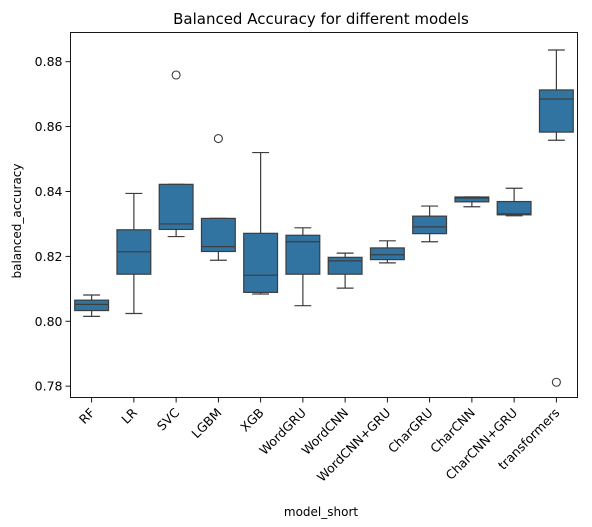 The height and width of the screenshot is (527, 592). I want to click on y-tick-label: 0.84, so click(49, 191).